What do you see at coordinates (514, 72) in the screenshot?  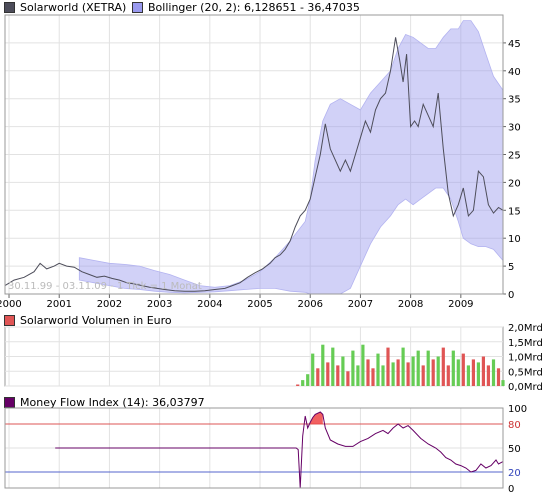 I see `y-tick-label: 40` at bounding box center [514, 72].